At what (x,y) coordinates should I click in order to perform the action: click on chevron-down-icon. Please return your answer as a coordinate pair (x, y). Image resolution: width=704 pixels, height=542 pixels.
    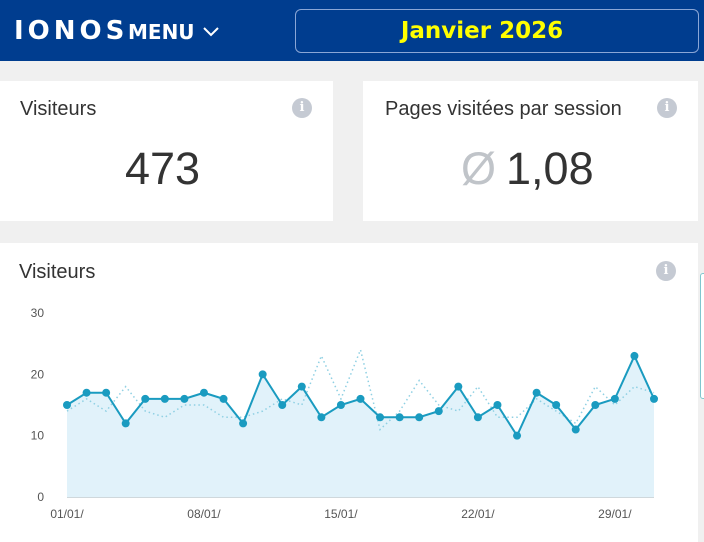
    Looking at the image, I should click on (210, 32).